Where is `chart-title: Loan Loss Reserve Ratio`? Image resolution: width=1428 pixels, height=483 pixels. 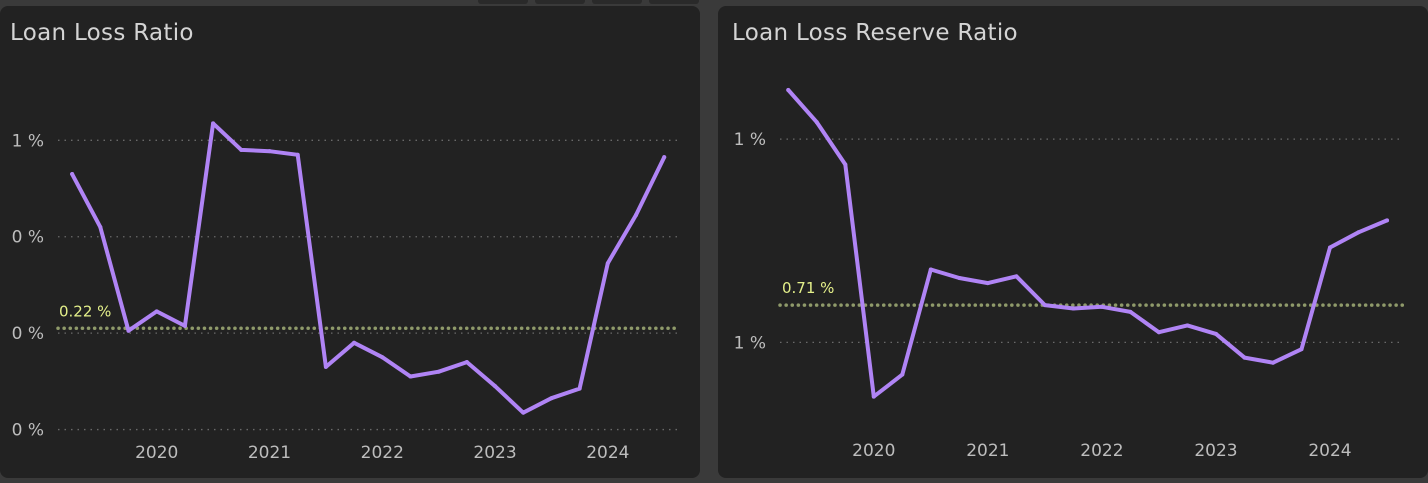 chart-title: Loan Loss Reserve Ratio is located at coordinates (875, 33).